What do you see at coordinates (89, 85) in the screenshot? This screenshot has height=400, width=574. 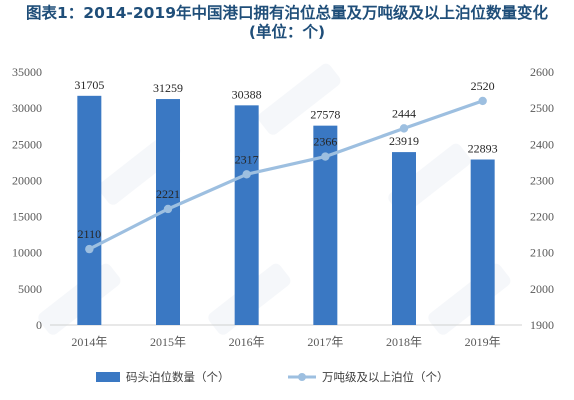 I see `bar-data-label: 31705` at bounding box center [89, 85].